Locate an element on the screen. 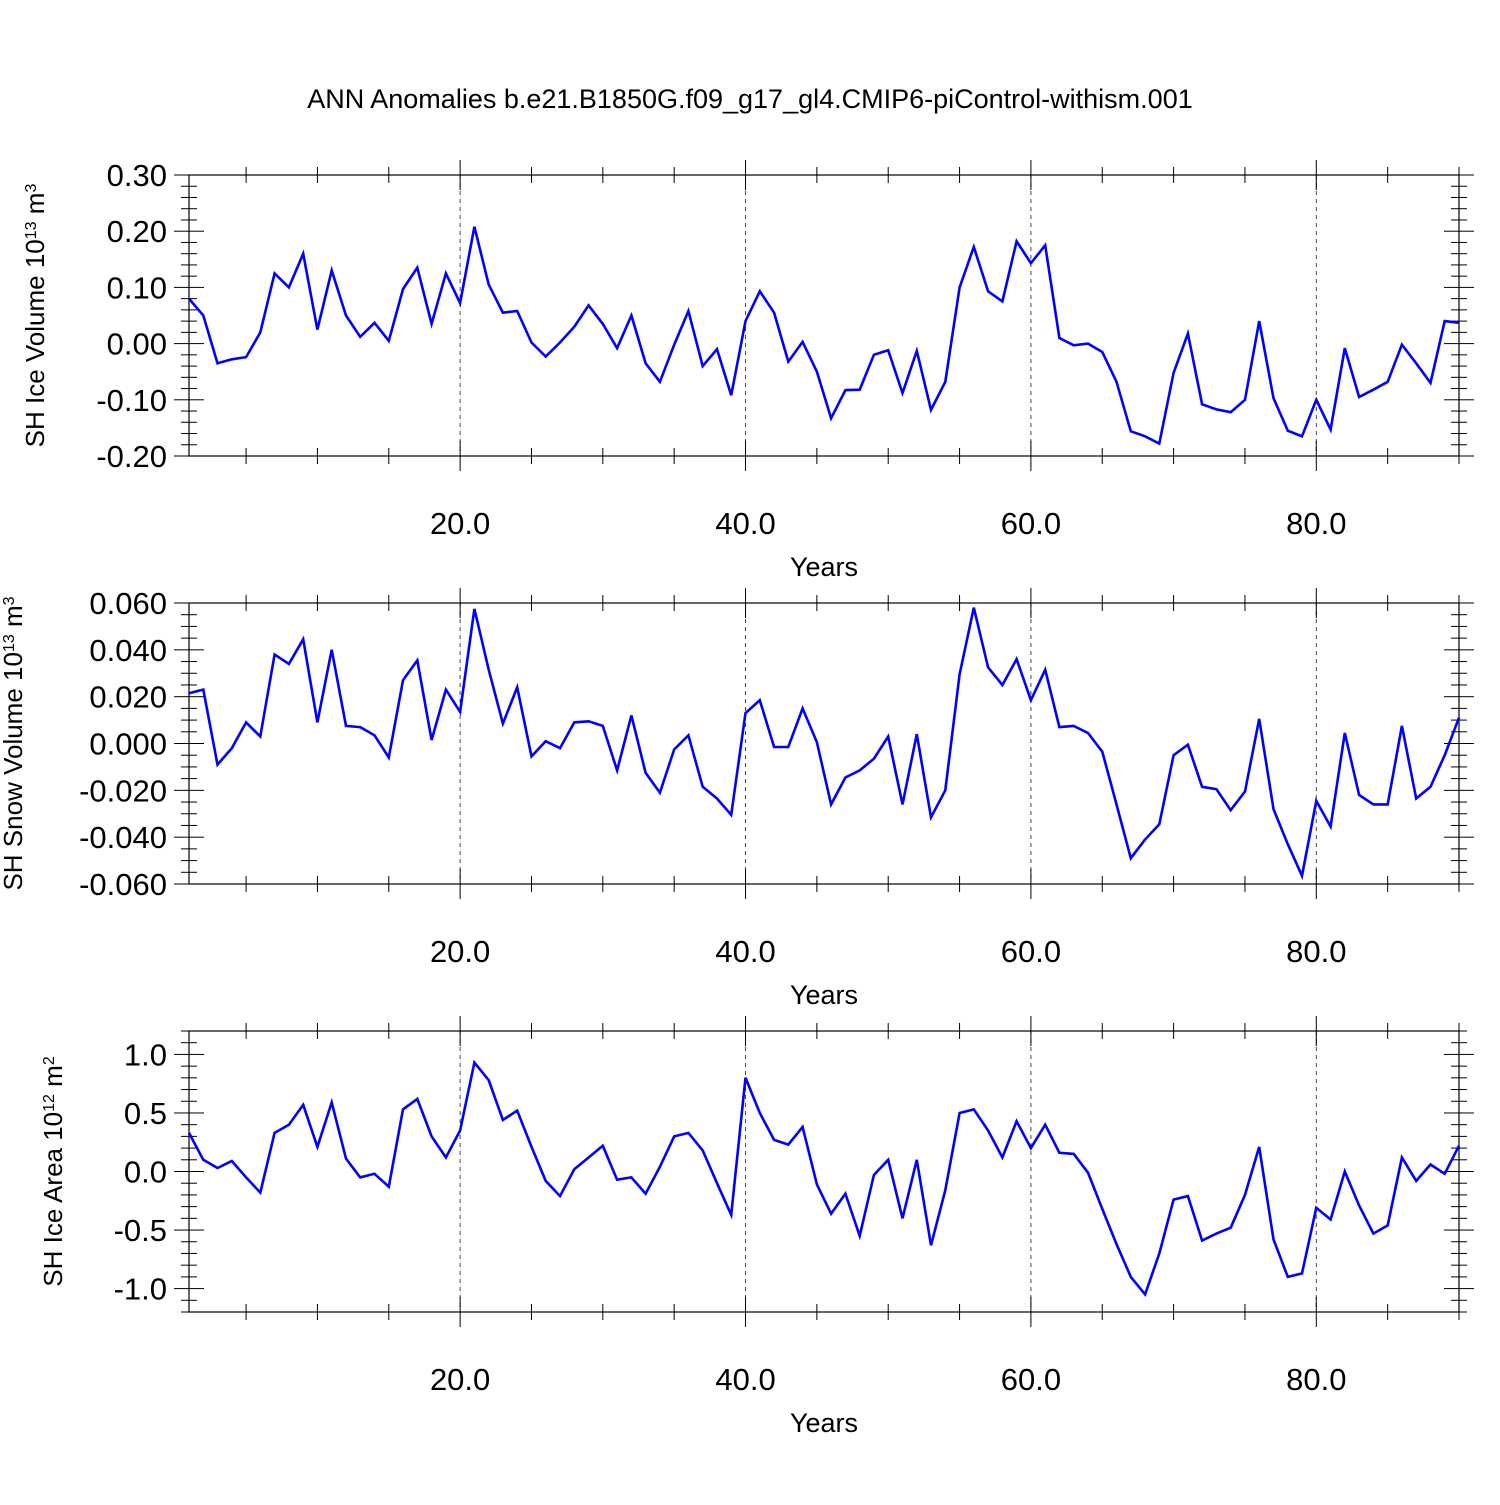 The height and width of the screenshot is (1505, 1500). y-tick-label: 0.5 is located at coordinates (145, 1113).